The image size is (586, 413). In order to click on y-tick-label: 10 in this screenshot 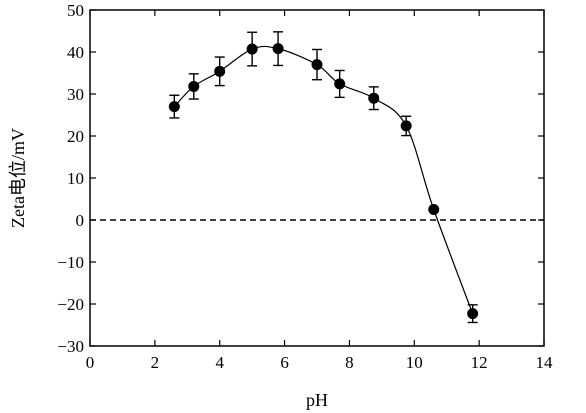, I will do `click(75, 178)`.